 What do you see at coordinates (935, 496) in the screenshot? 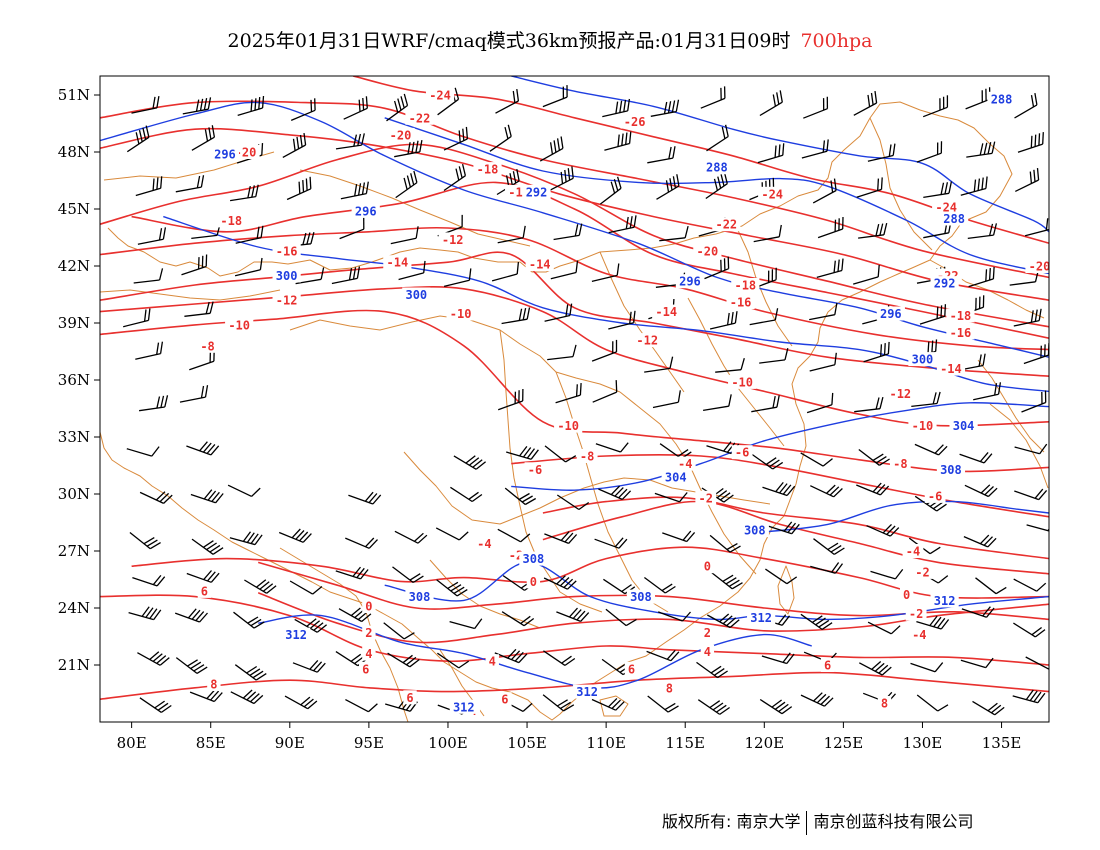
I see `temperature-label: -6` at bounding box center [935, 496].